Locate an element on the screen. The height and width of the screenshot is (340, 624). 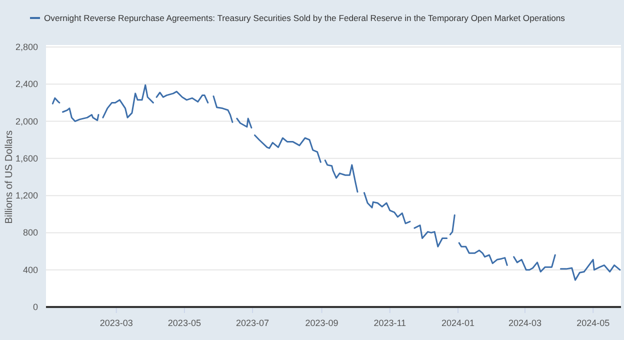
y-tick-label: 2,000 is located at coordinates (26, 121).